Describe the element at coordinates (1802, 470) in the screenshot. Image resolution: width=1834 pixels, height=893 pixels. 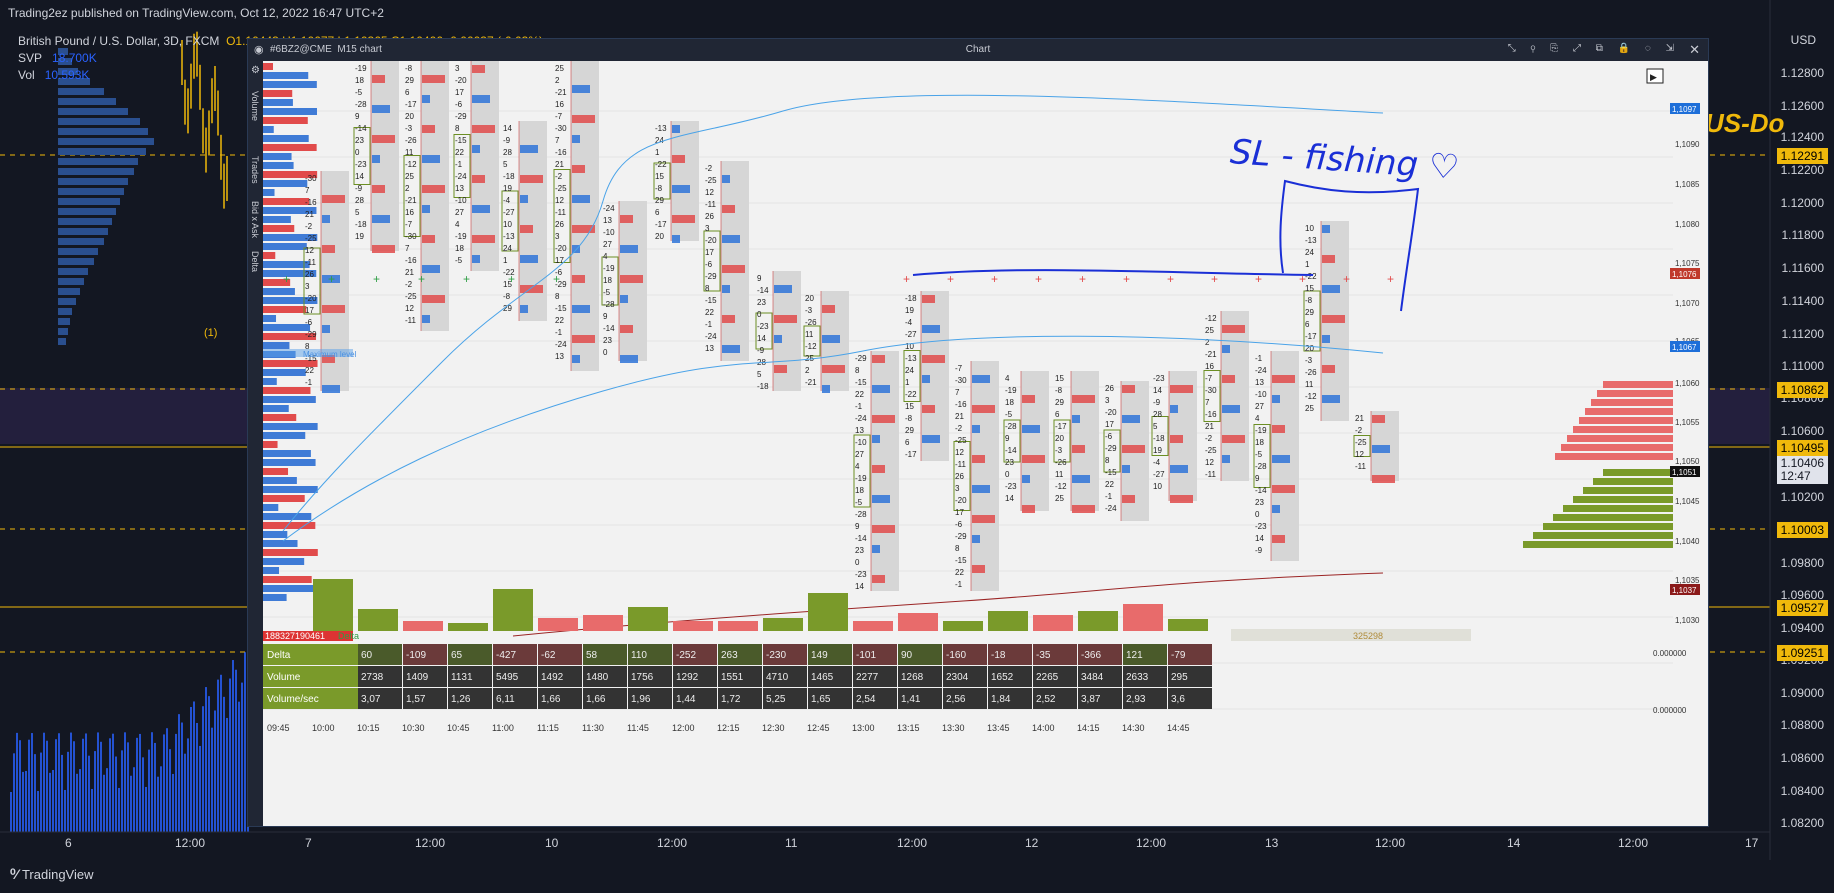
I see `current-price-badge: 1.10406 12:47` at that location.